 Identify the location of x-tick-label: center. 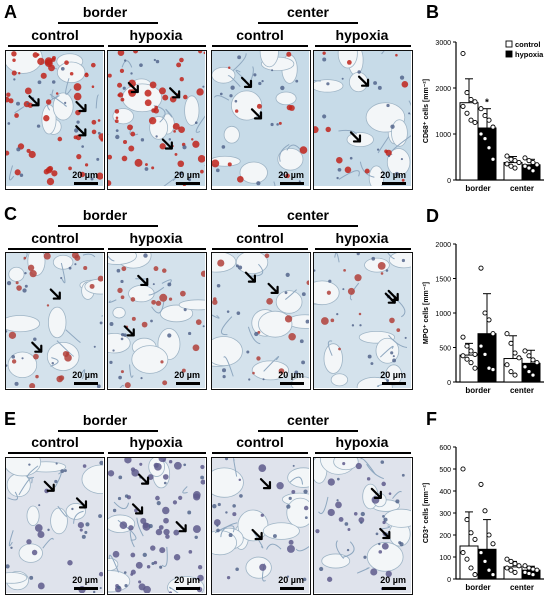
(522, 390).